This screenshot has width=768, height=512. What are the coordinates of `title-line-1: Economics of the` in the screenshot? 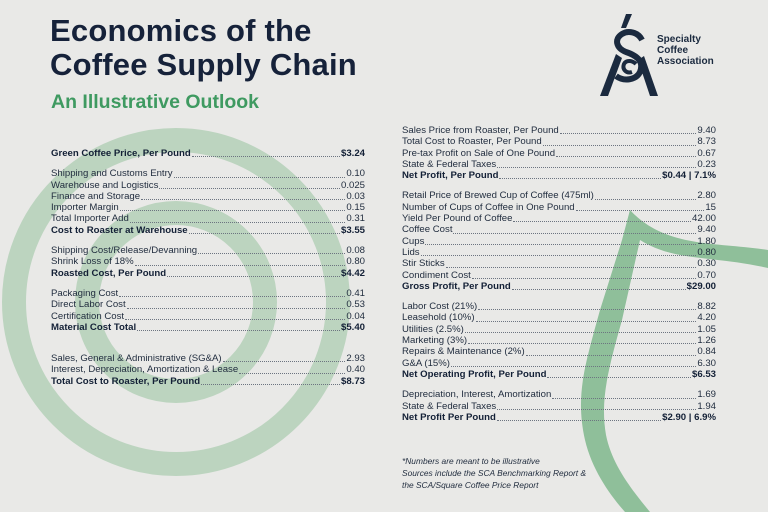 It's located at (181, 30).